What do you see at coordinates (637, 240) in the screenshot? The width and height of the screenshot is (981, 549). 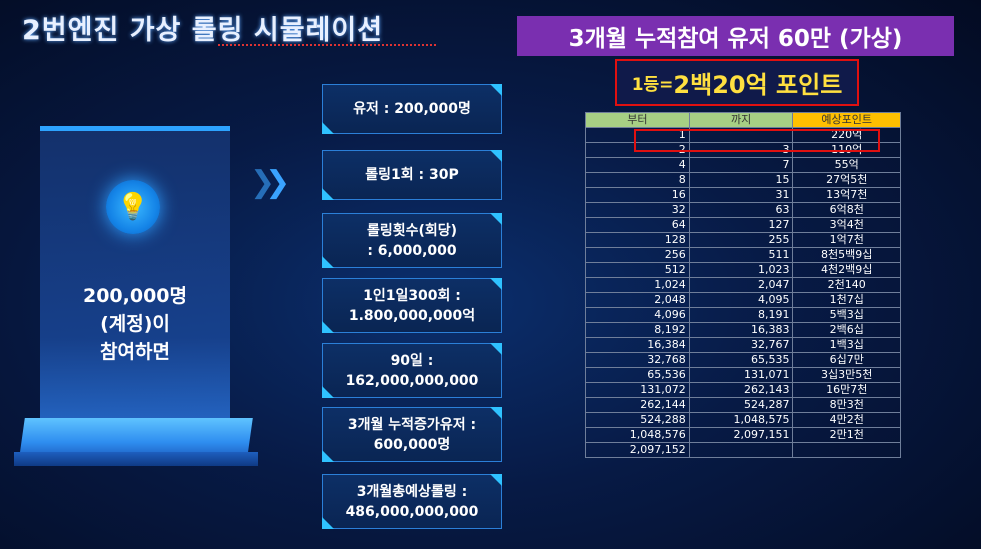 I see `cell-from: 128` at bounding box center [637, 240].